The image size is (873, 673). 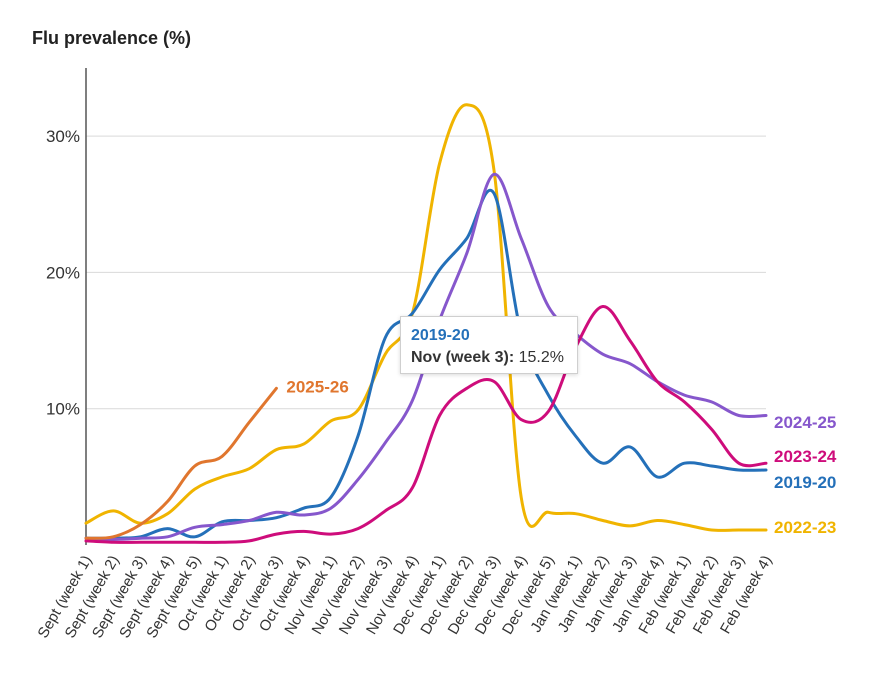 I want to click on tooltip-point: Nov (week 3): 15.2%, so click(x=489, y=358).